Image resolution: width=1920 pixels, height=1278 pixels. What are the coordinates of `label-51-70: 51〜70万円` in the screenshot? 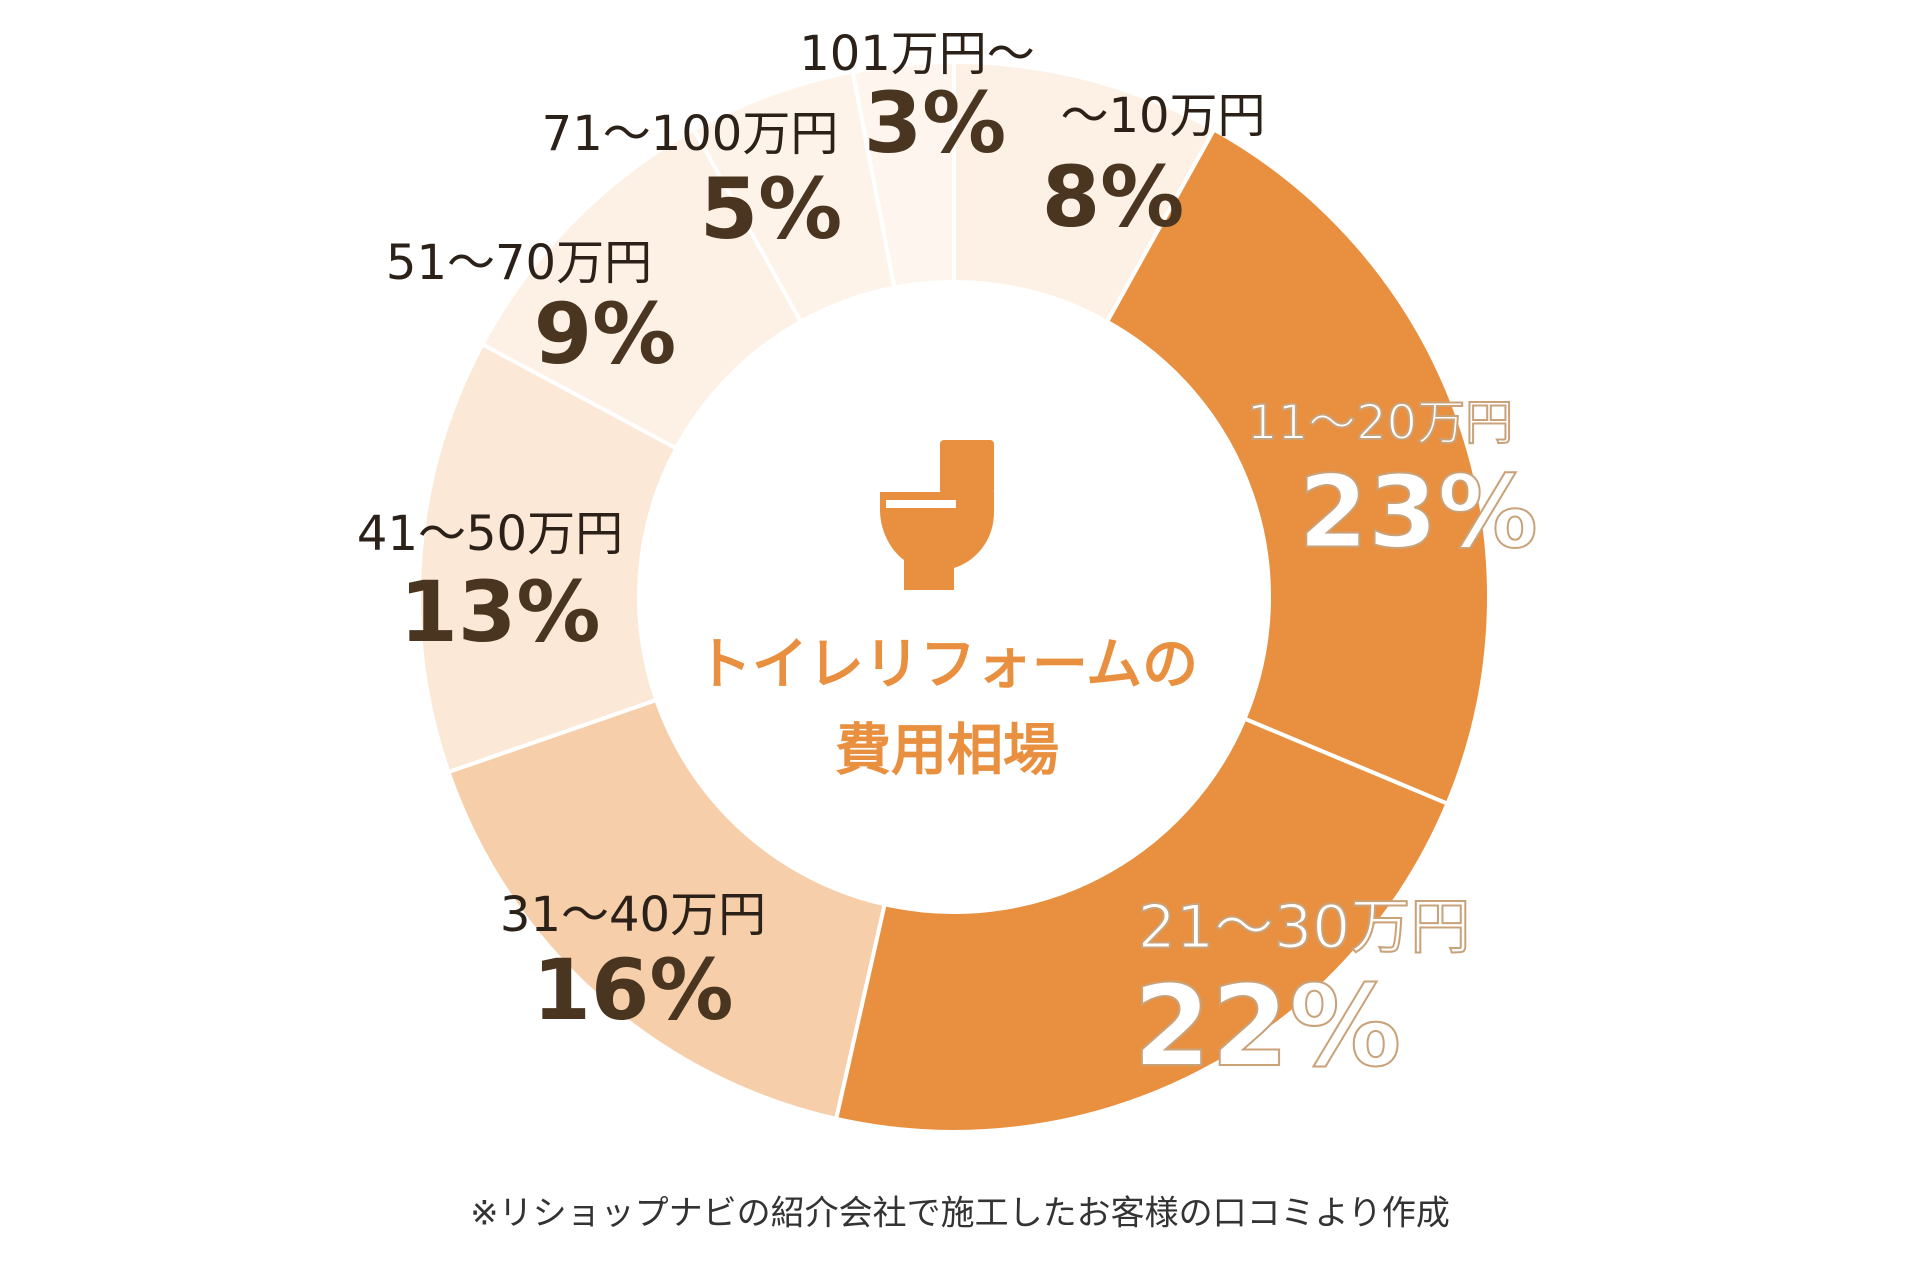 It's located at (519, 263).